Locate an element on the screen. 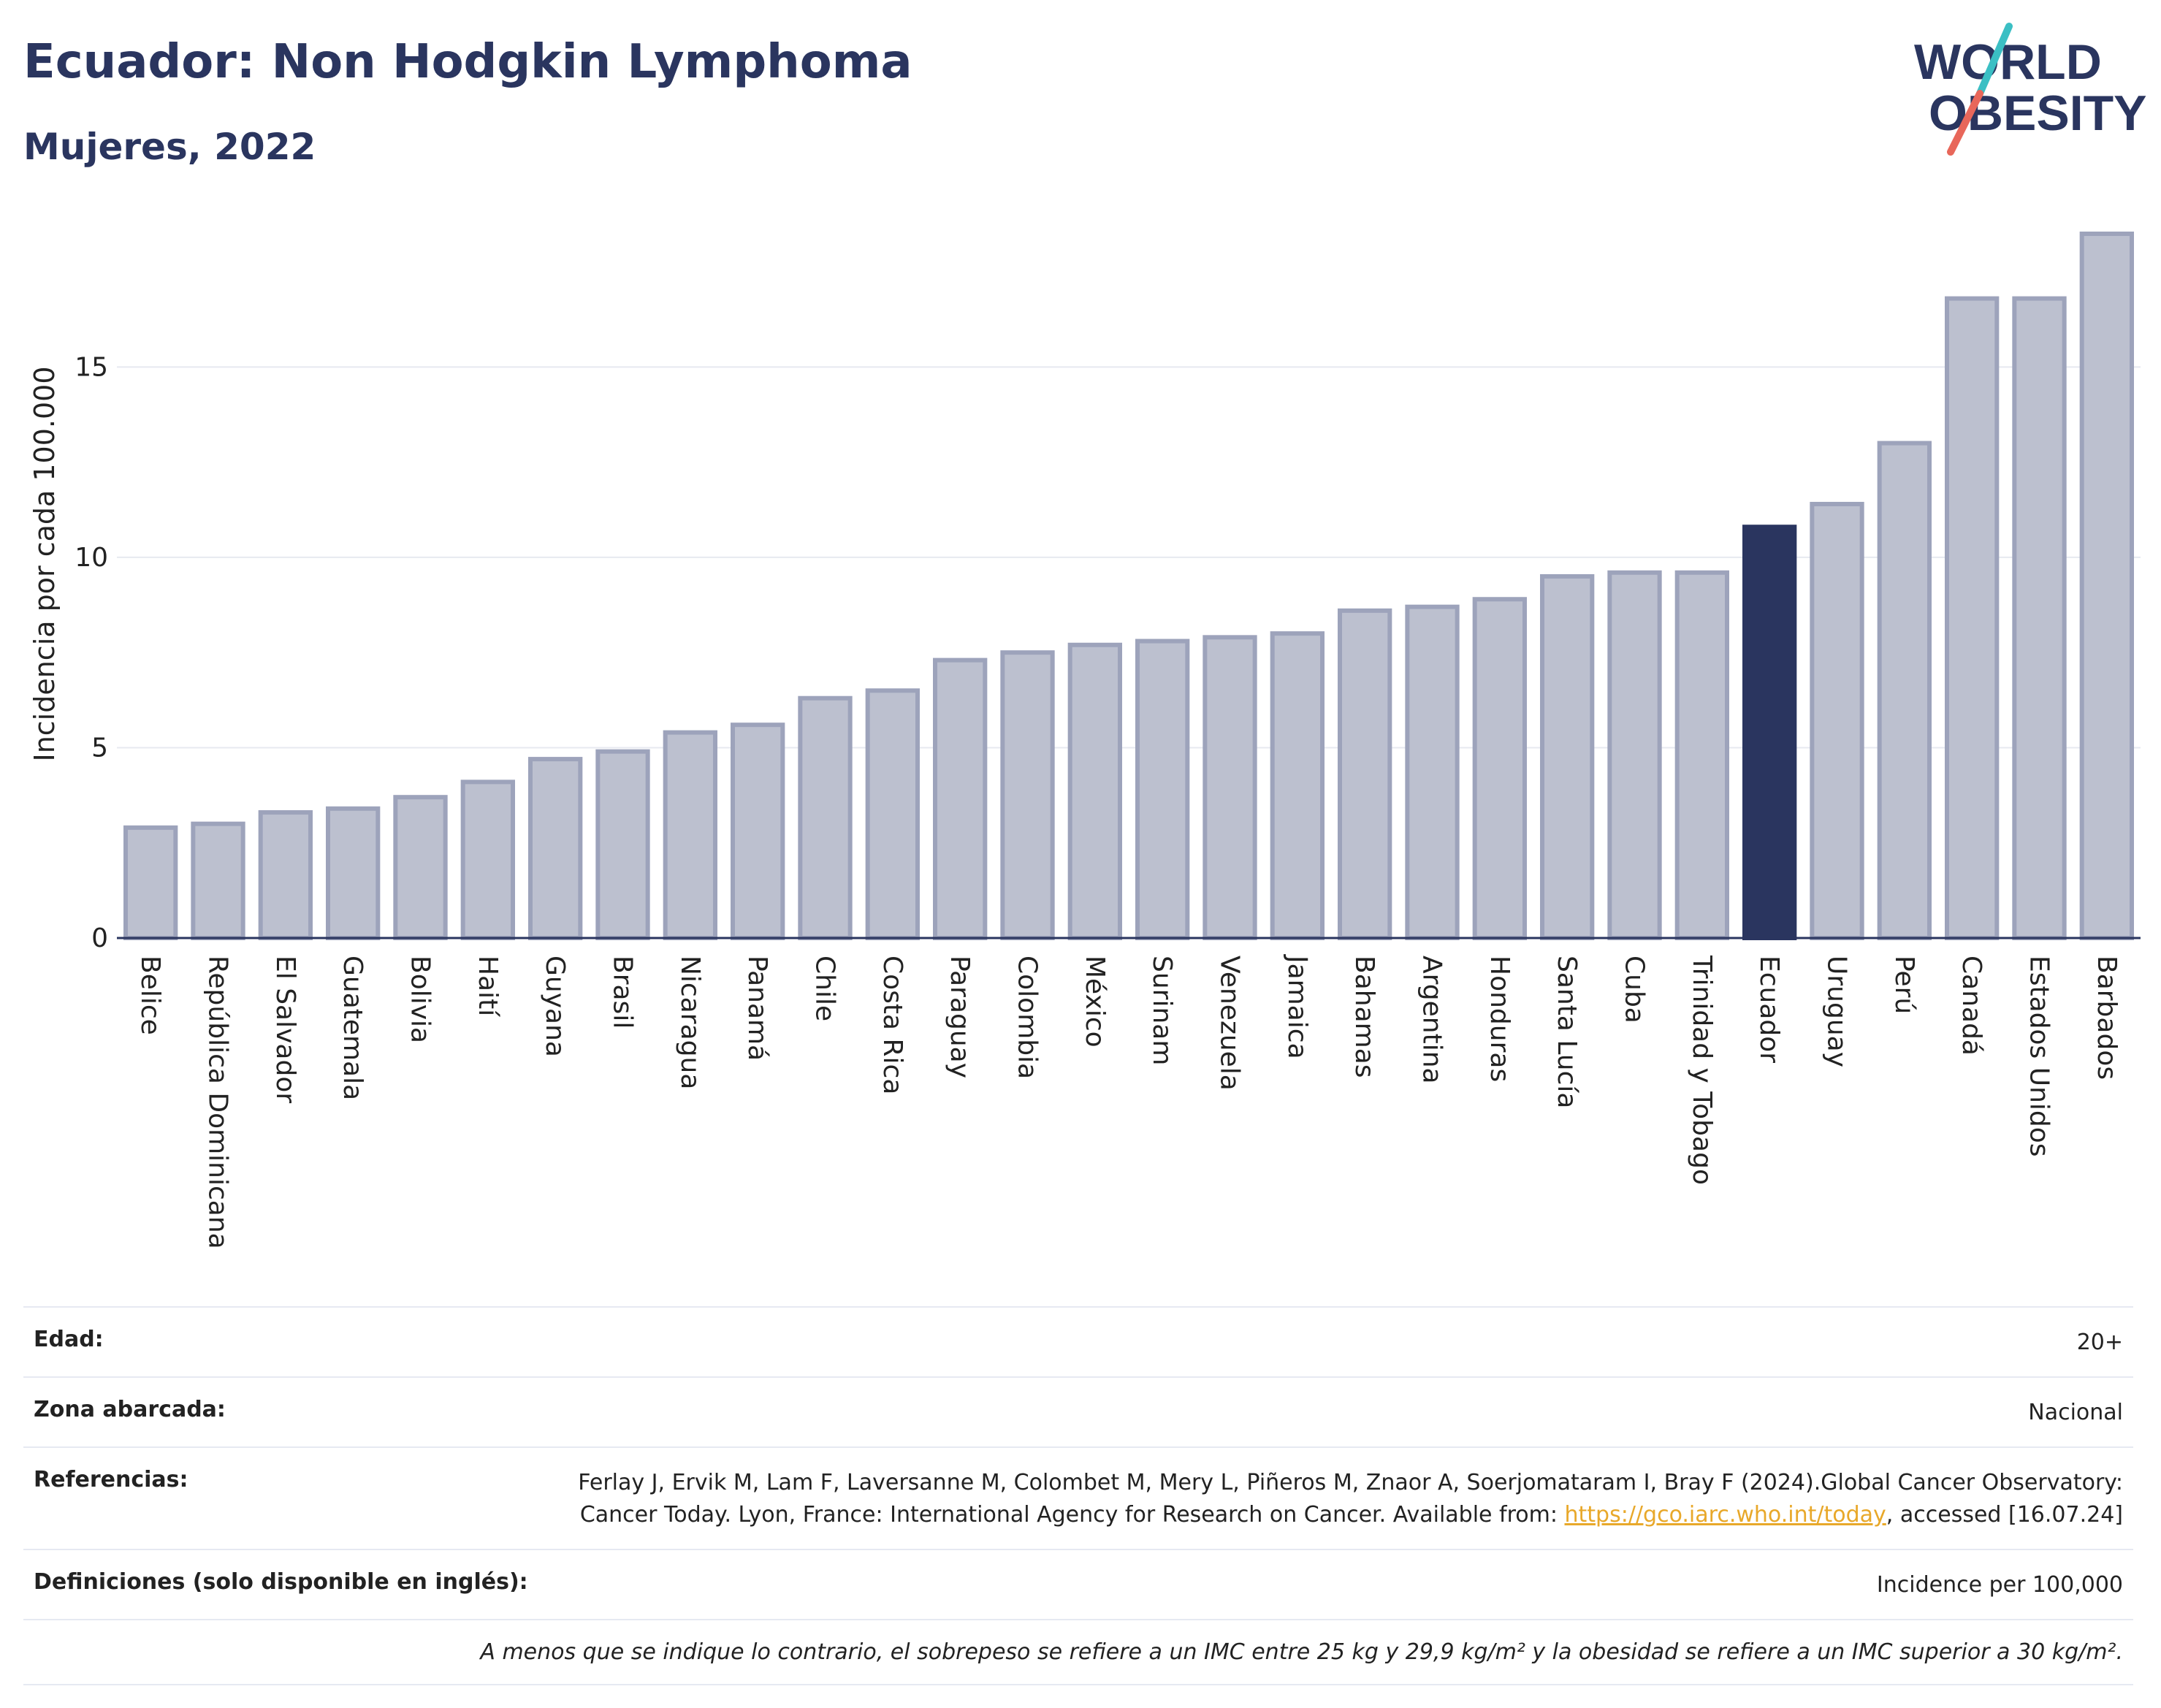 The image size is (2161, 1708). x-tick-label: Bahamas is located at coordinates (1364, 1017).